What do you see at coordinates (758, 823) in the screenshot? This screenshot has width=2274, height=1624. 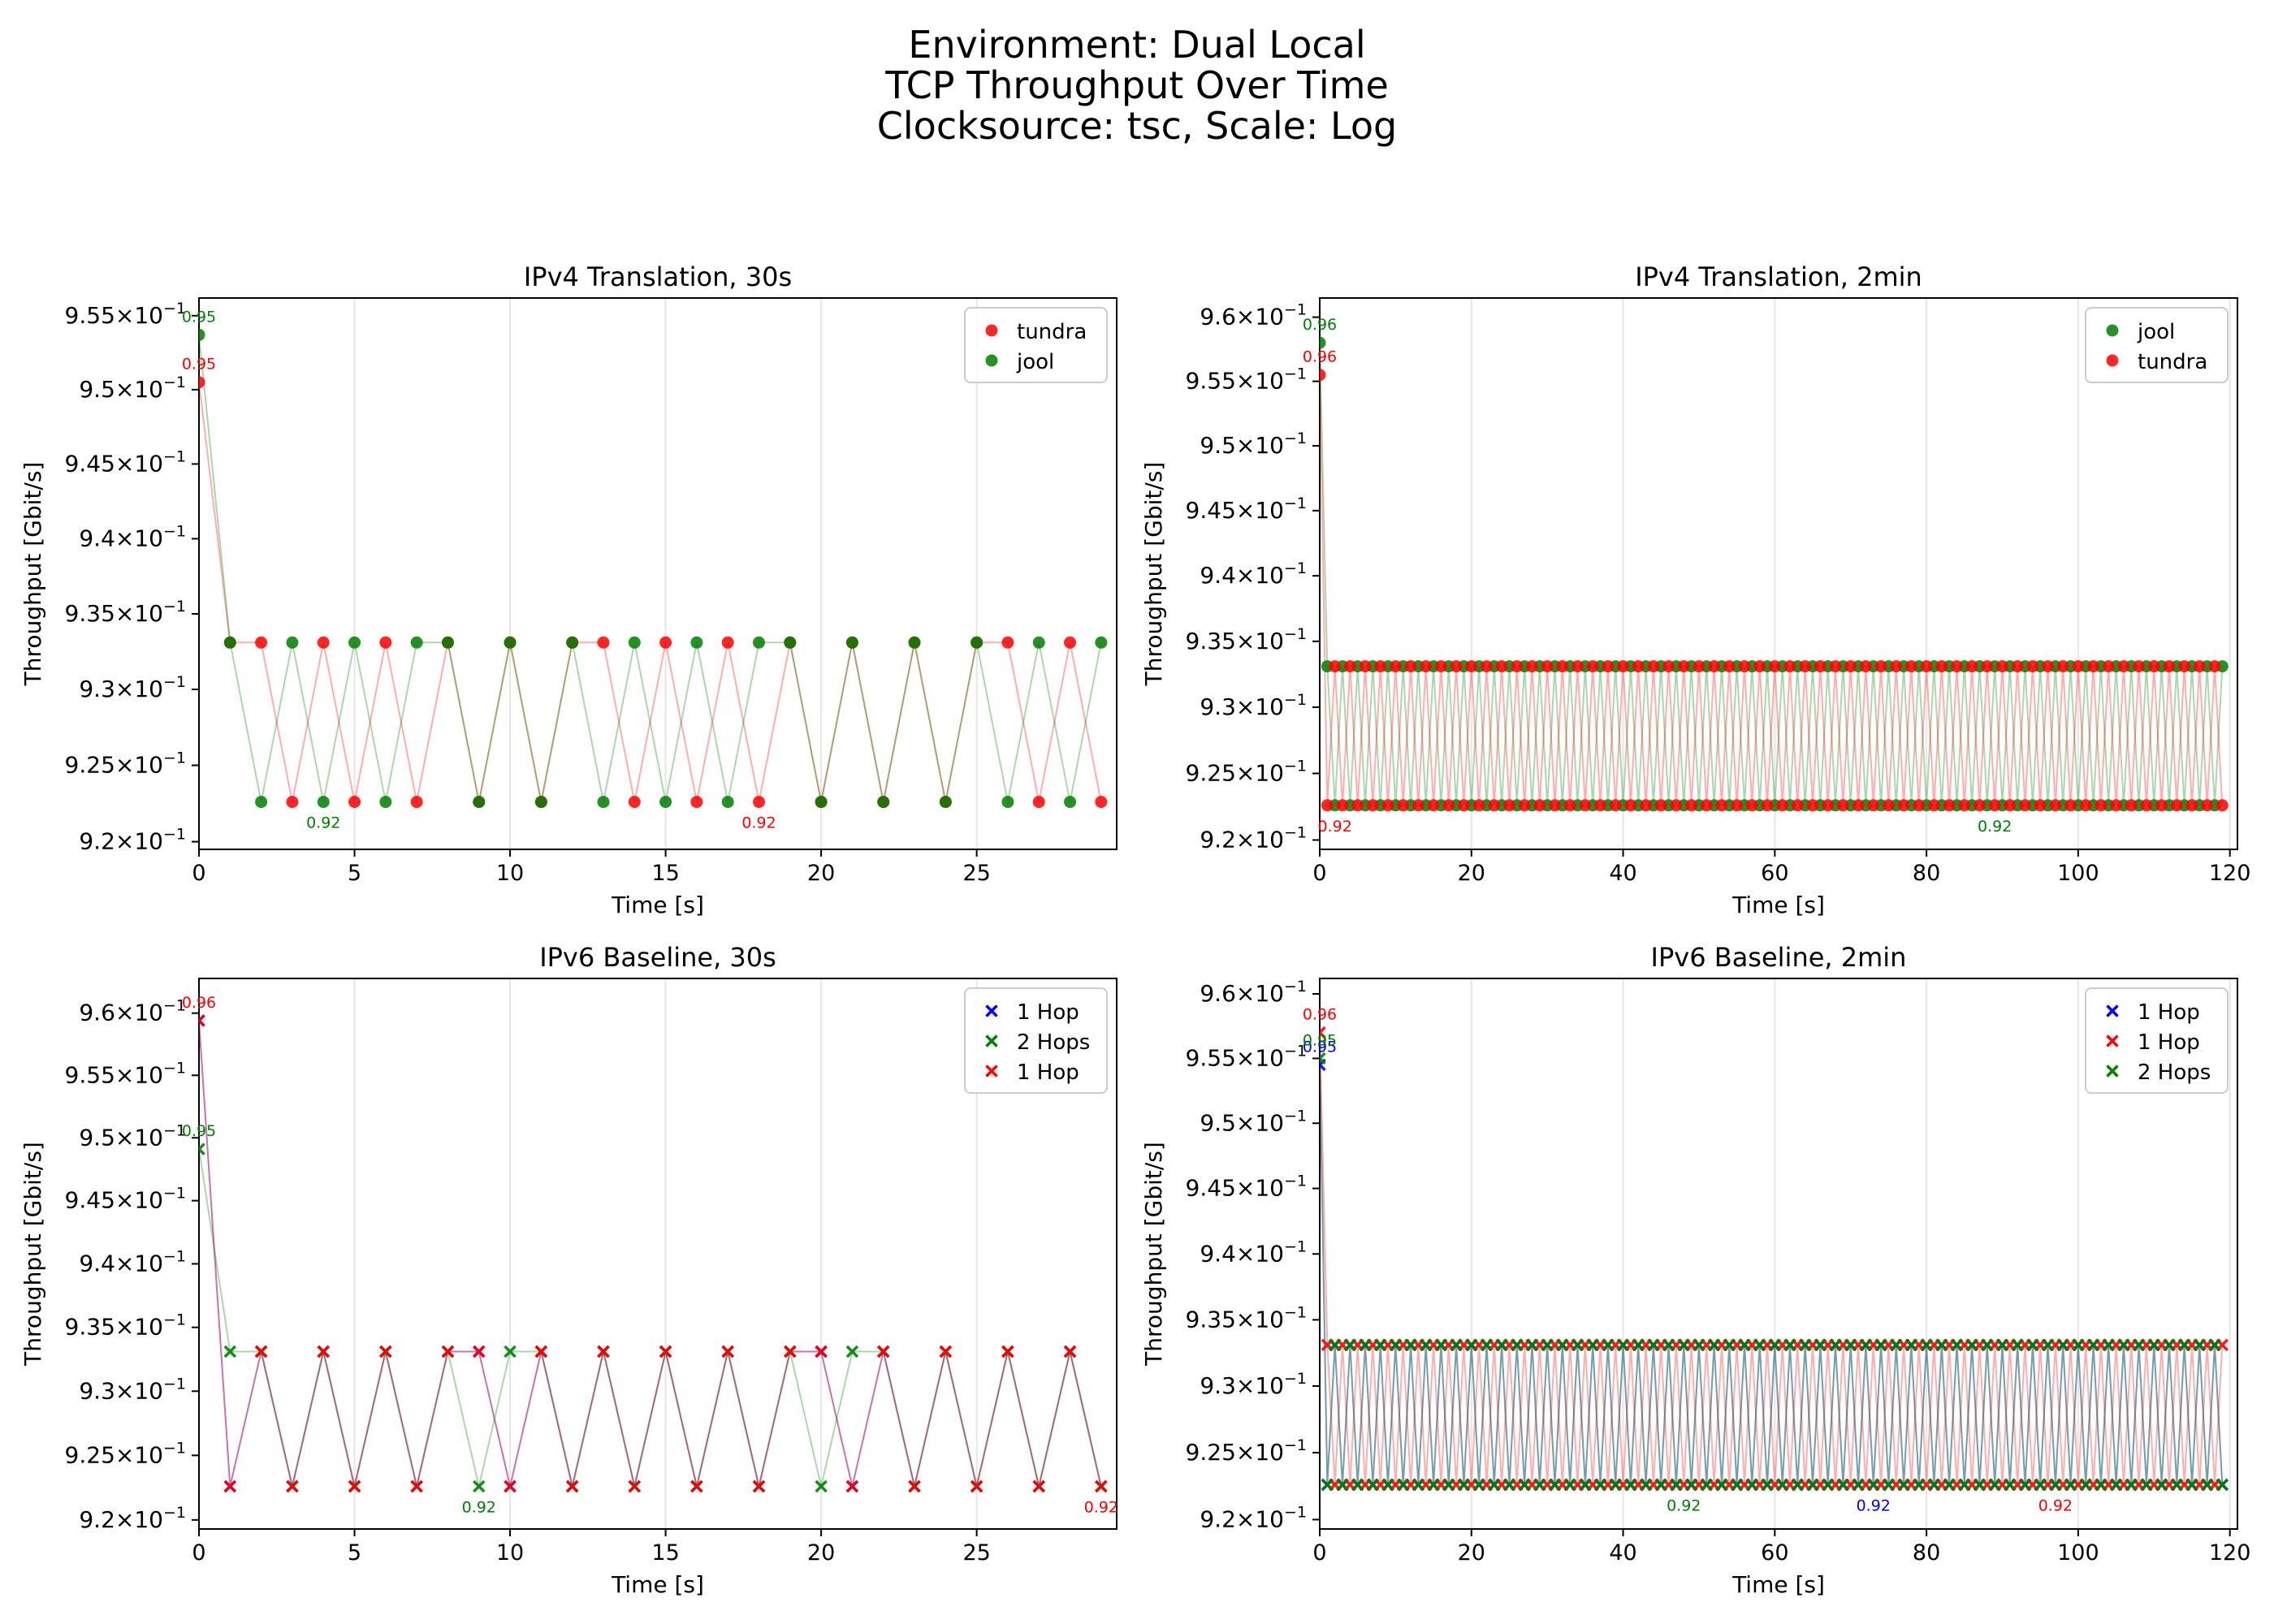 I see `data-label: 0.92` at bounding box center [758, 823].